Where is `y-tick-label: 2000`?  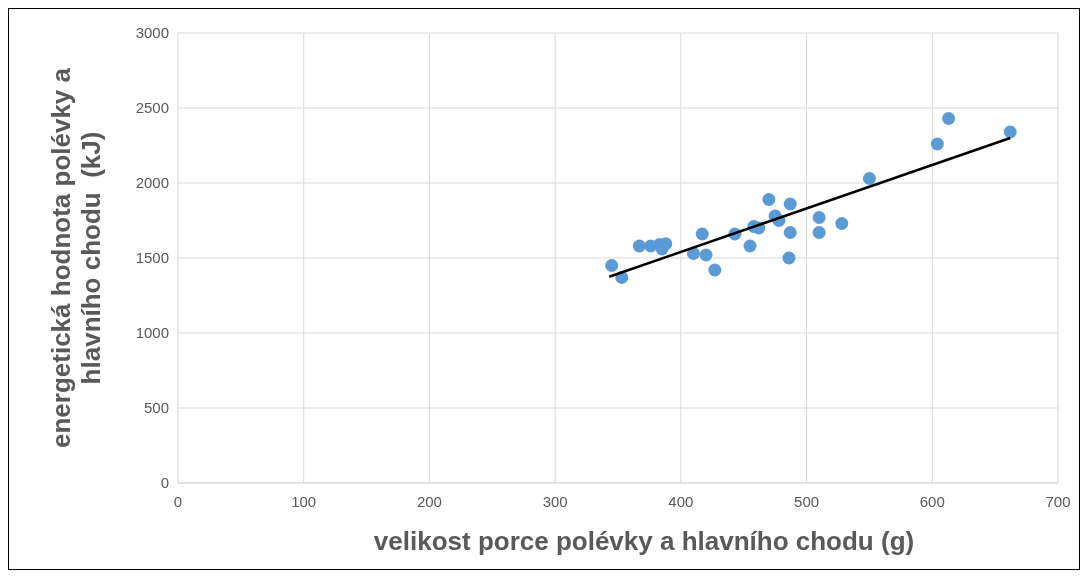
y-tick-label: 2000 is located at coordinates (152, 182).